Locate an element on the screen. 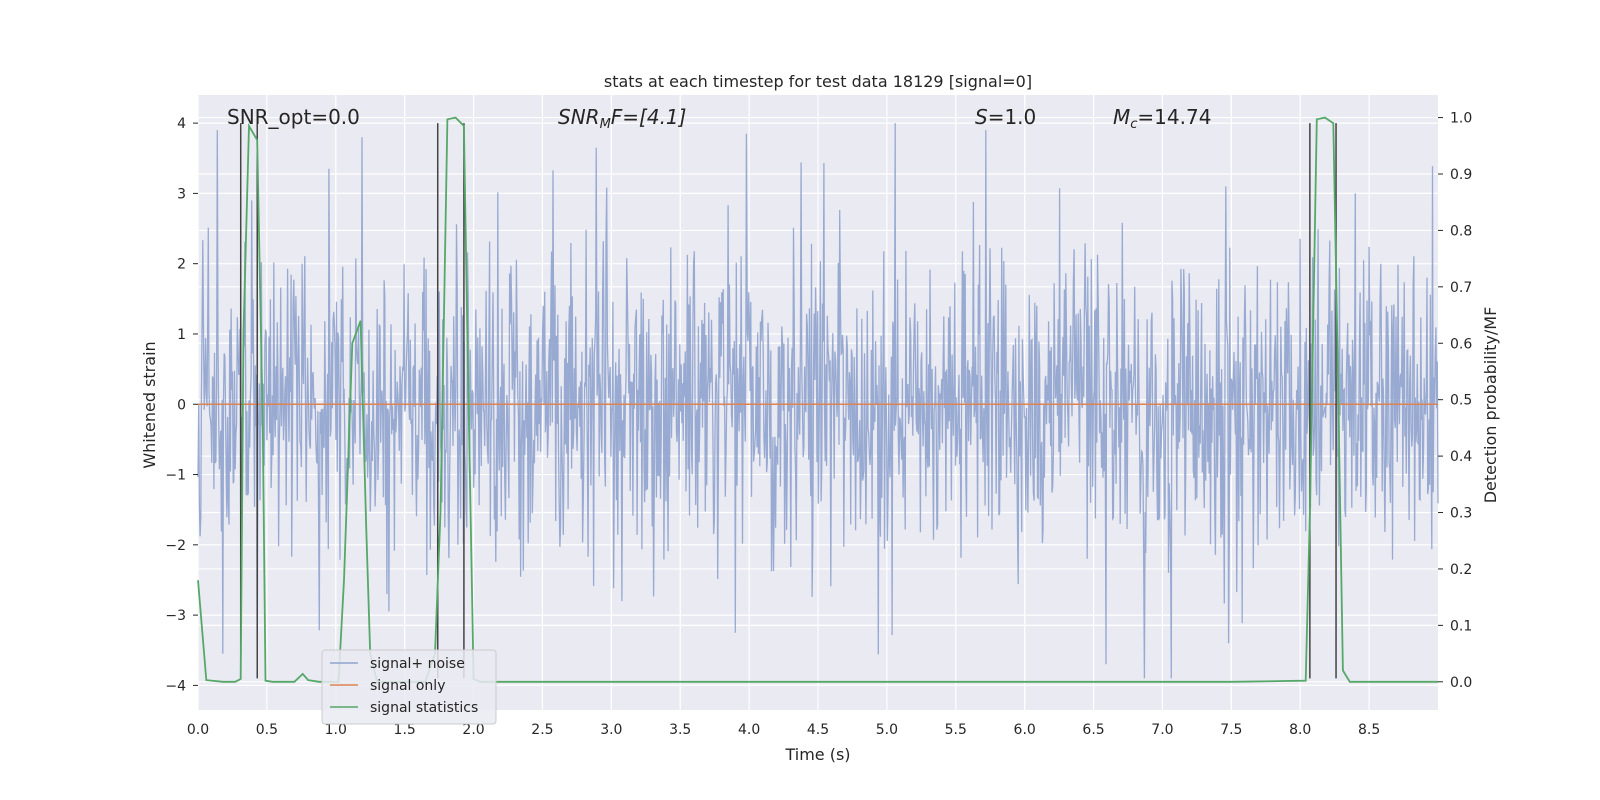 The width and height of the screenshot is (1600, 800). x-tick-label: 2.5 is located at coordinates (542, 730).